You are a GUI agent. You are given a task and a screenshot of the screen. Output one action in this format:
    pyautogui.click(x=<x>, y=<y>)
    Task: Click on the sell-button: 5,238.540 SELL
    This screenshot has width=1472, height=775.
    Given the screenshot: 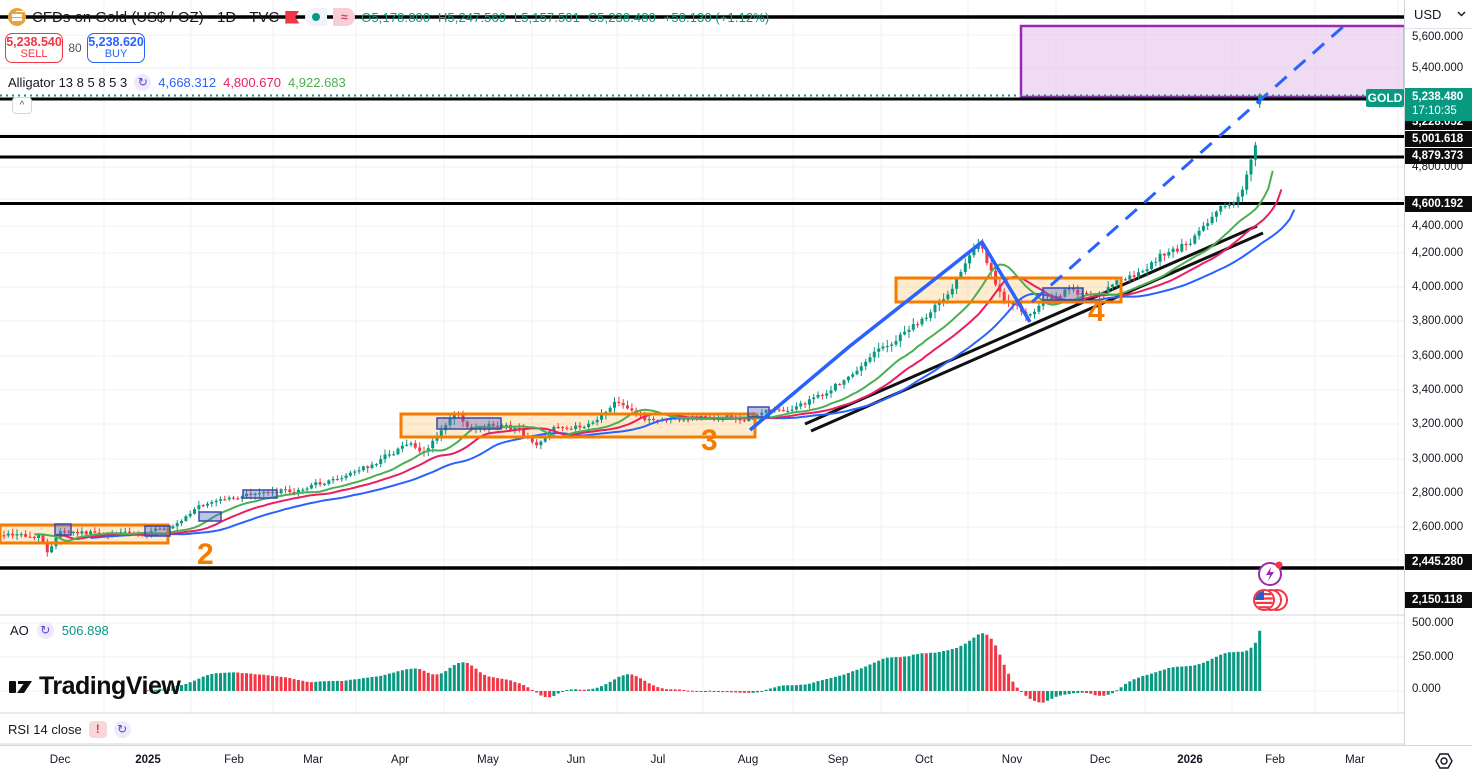 What is the action you would take?
    pyautogui.click(x=34, y=48)
    